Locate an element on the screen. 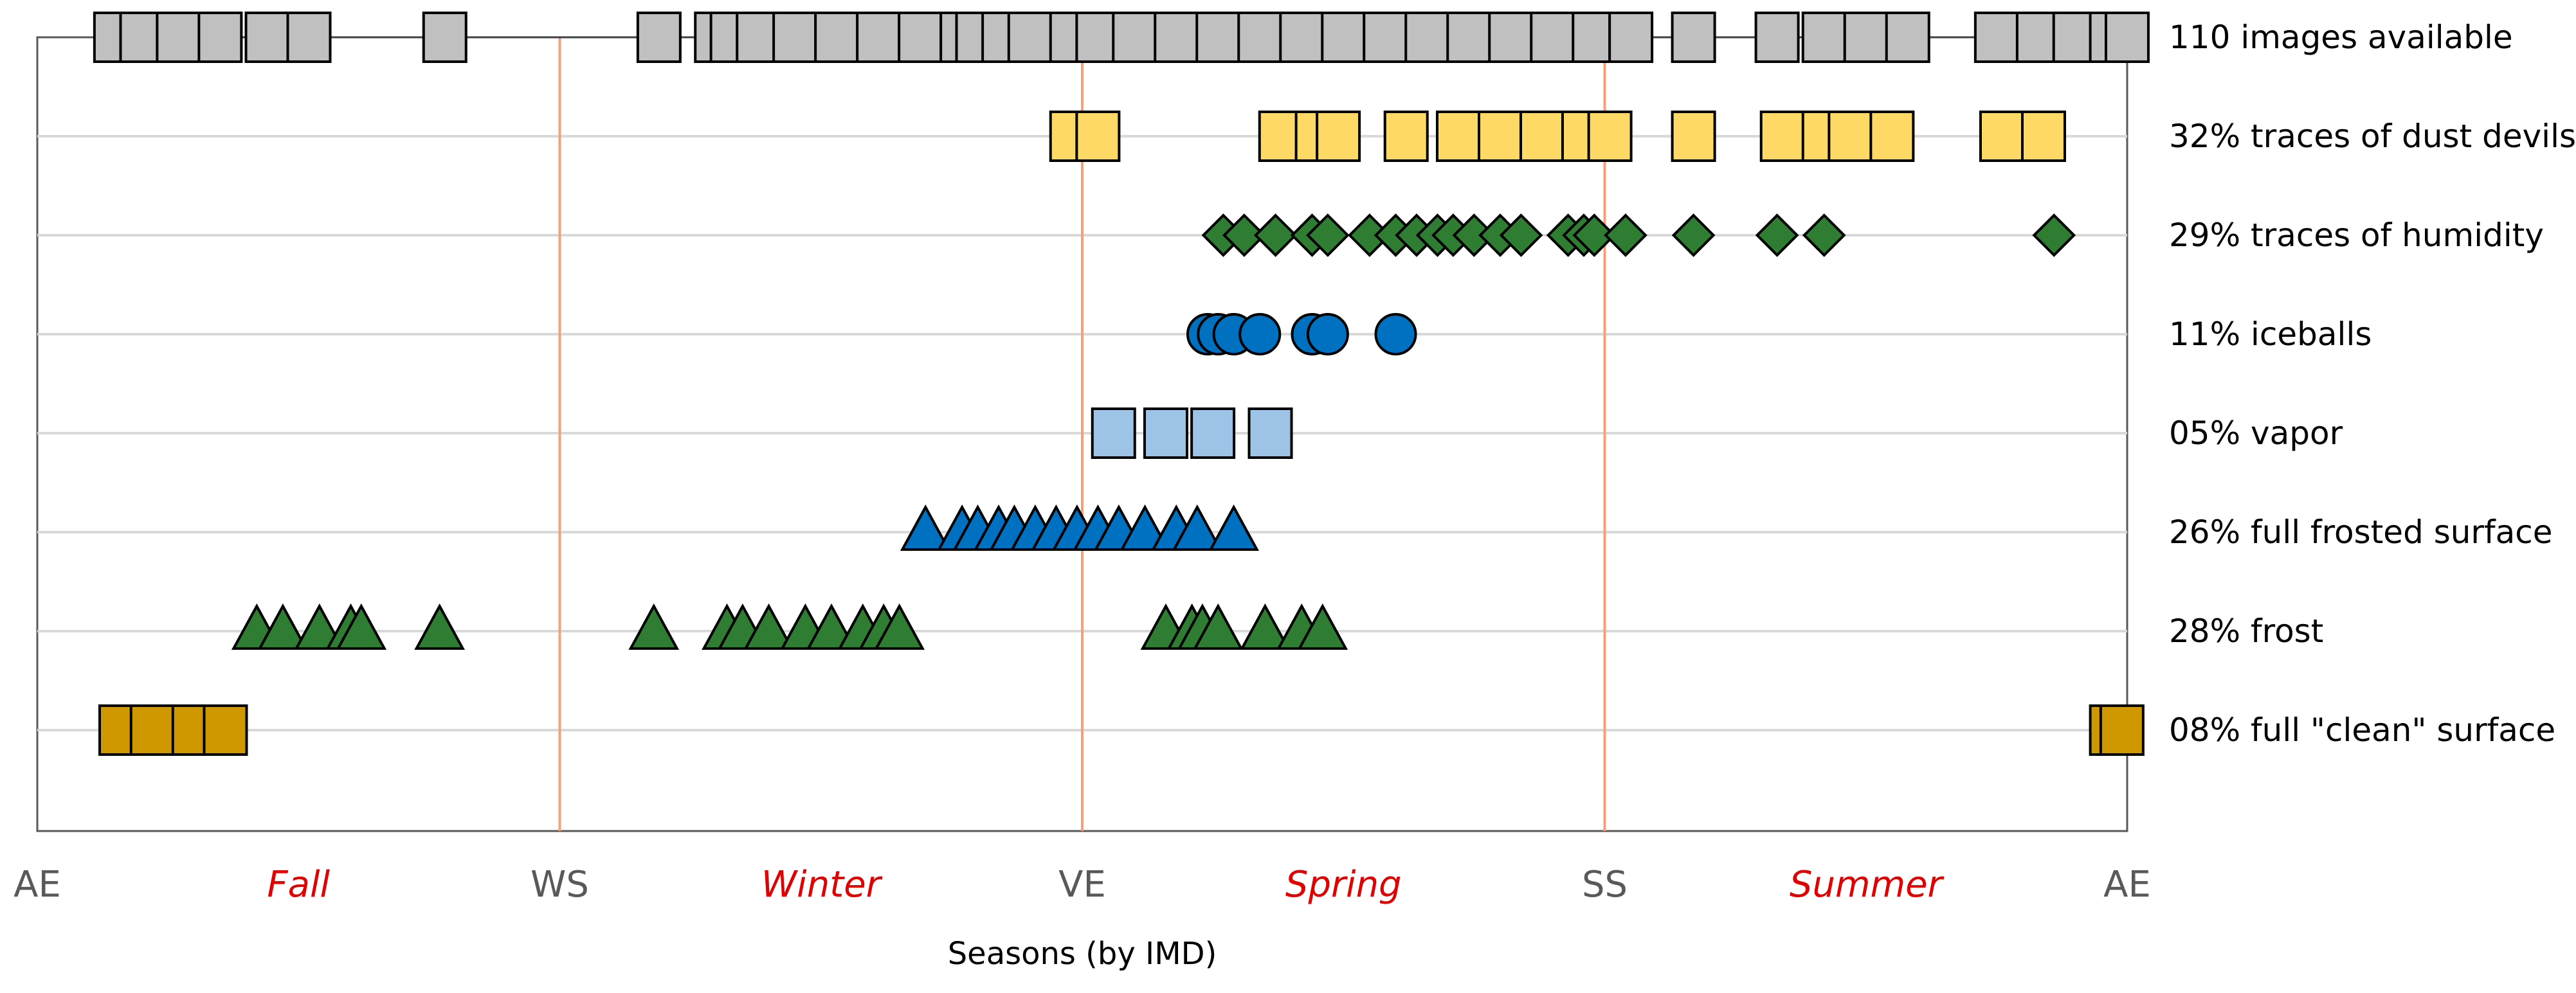  x-axis-label: Seasons (by IMD) is located at coordinates (1082, 954).